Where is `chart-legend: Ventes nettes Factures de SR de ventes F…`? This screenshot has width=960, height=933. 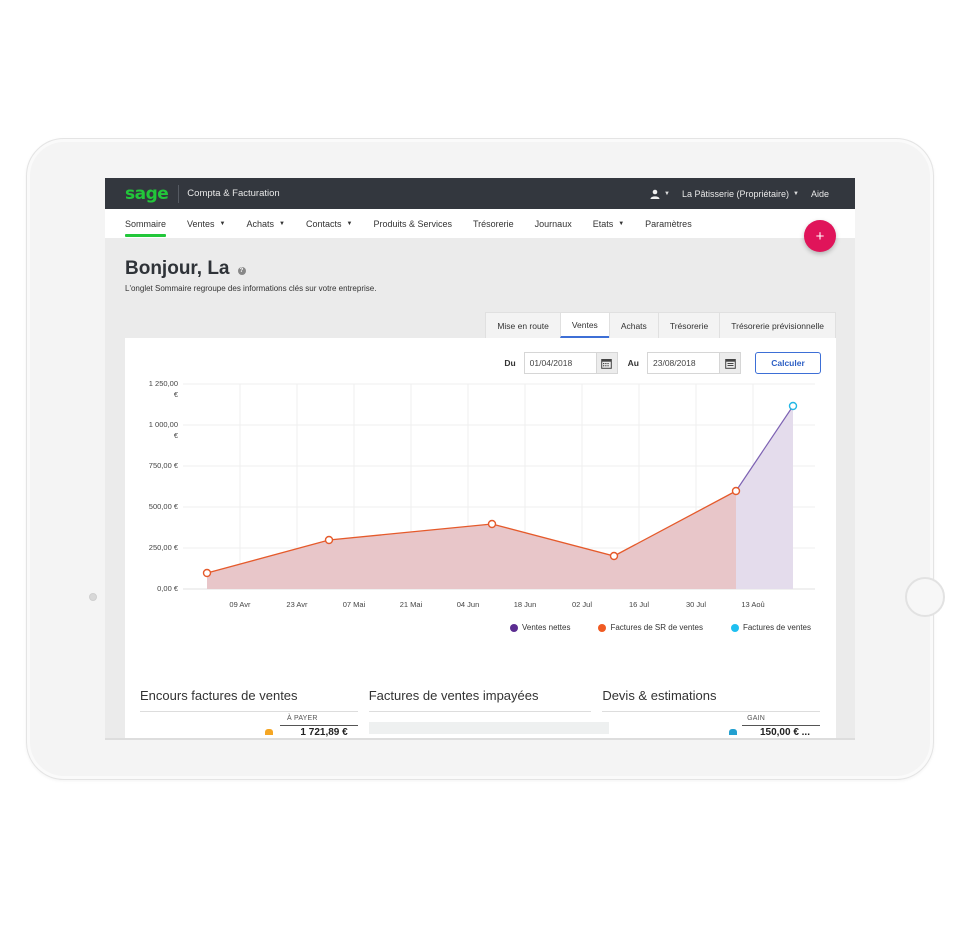 chart-legend: Ventes nettes Factures de SR de ventes F… is located at coordinates (660, 627).